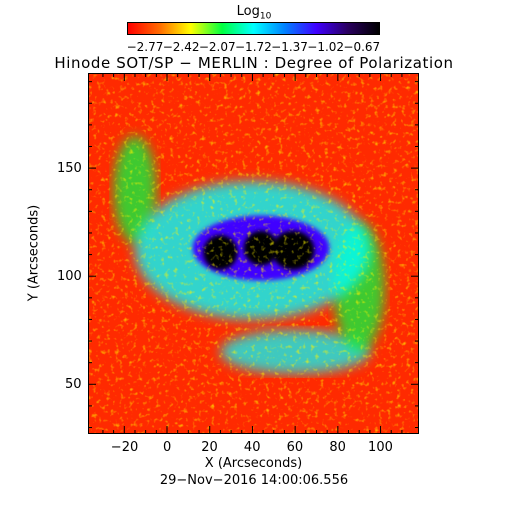 The width and height of the screenshot is (508, 512). What do you see at coordinates (252, 447) in the screenshot?
I see `x-tick-label: 40` at bounding box center [252, 447].